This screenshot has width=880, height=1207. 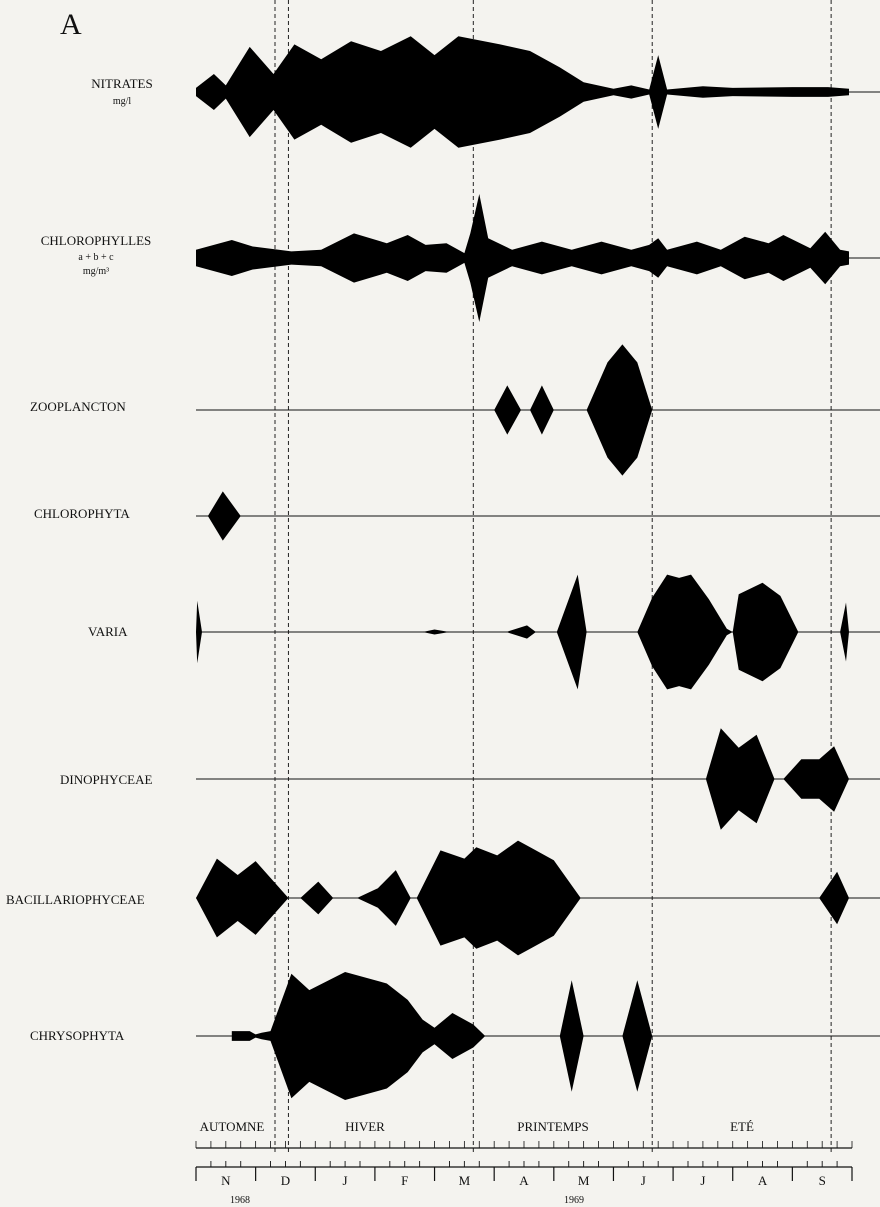 I want to click on label-nitrates-unit: mg/l, so click(x=122, y=101).